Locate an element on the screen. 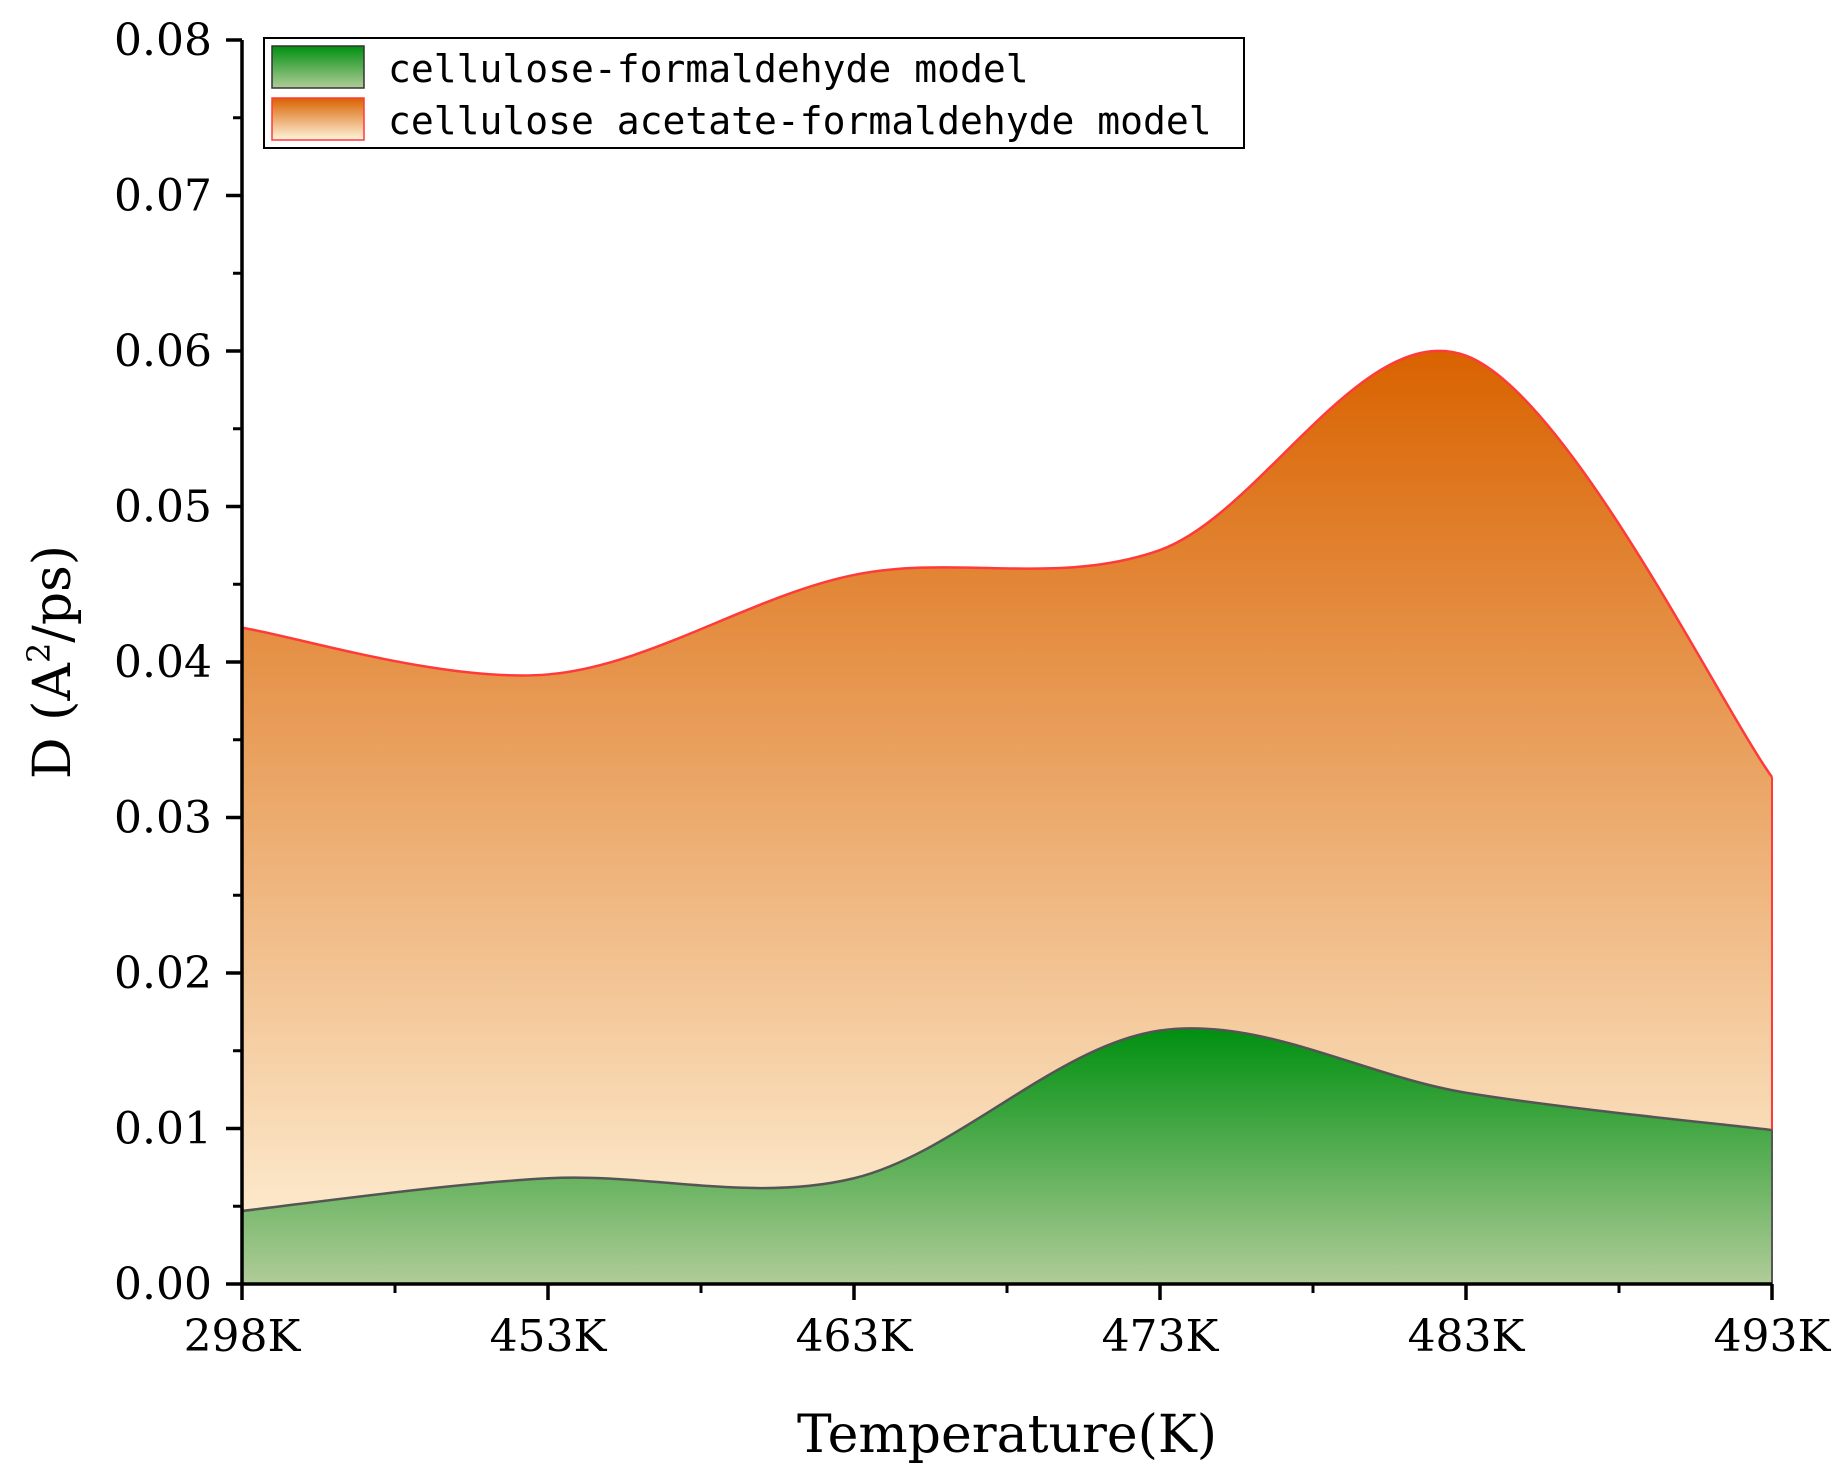  x-tick-label: 453K is located at coordinates (549, 1336).